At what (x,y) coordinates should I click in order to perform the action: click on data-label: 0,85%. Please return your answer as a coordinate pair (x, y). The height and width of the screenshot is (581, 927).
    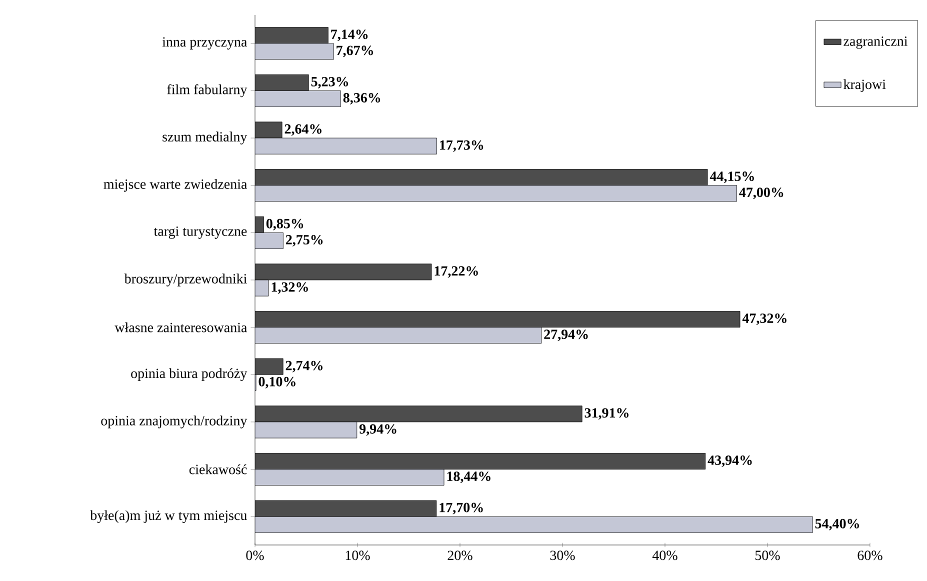
    Looking at the image, I should click on (285, 224).